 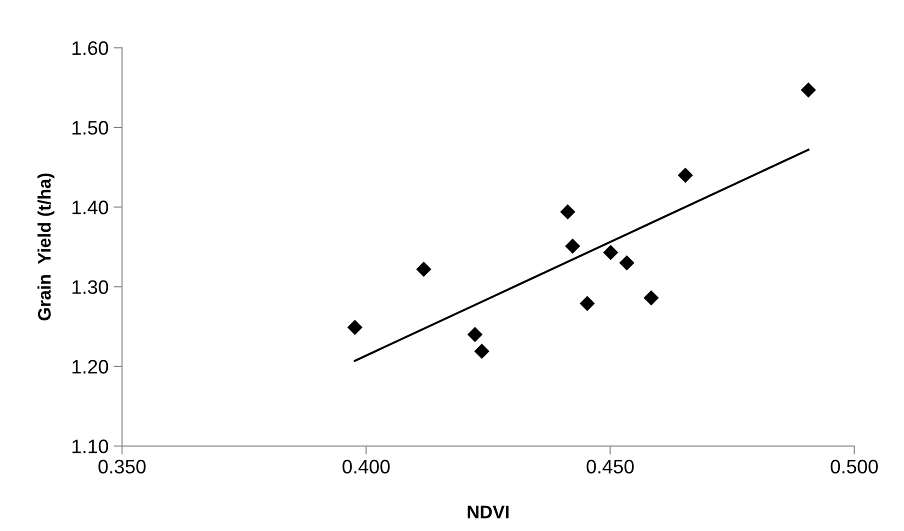 I want to click on y-tick-label: 1.20, so click(x=90, y=367).